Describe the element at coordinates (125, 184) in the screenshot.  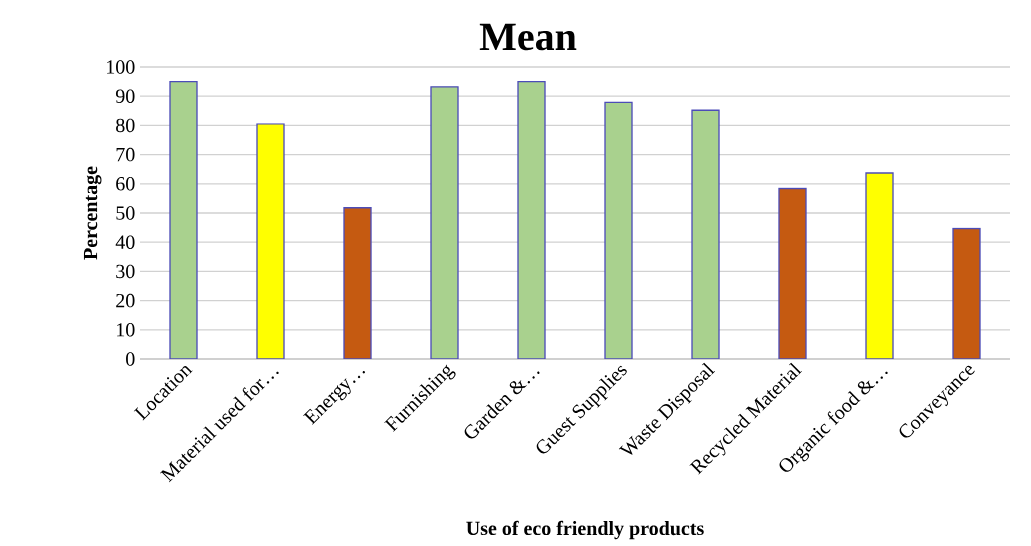
I see `y-tick-label: 60` at that location.